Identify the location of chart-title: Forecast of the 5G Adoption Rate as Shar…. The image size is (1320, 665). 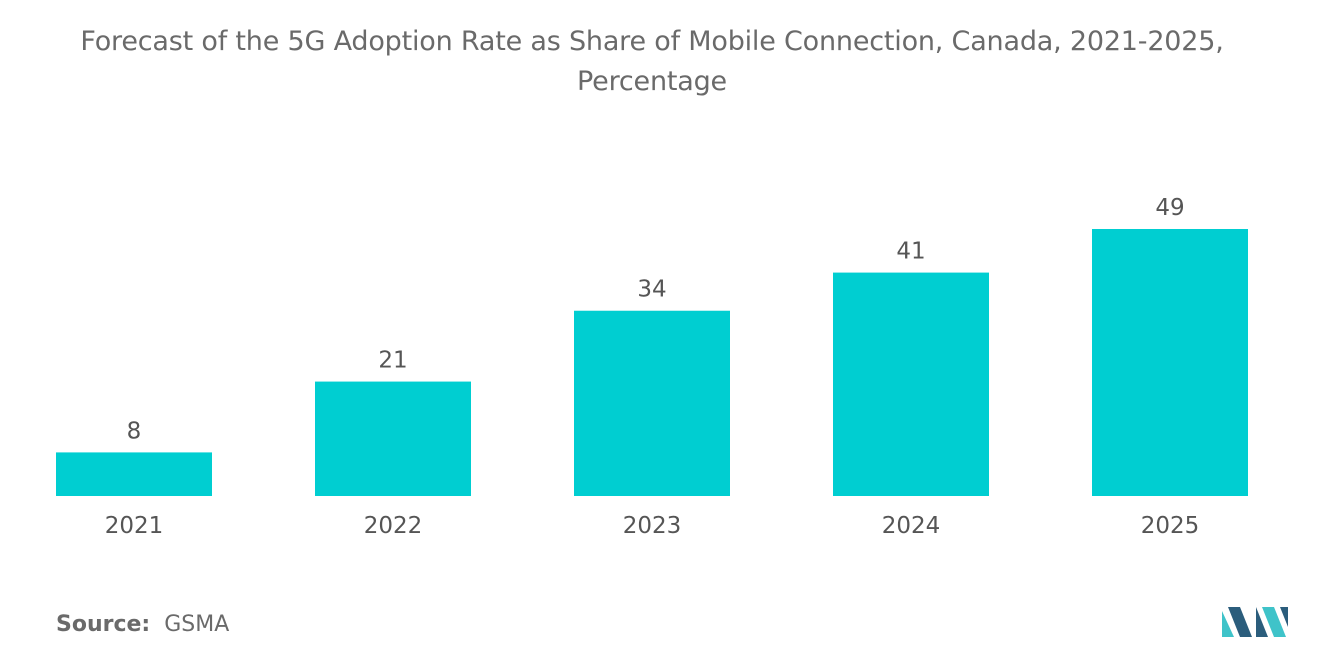
(652, 62).